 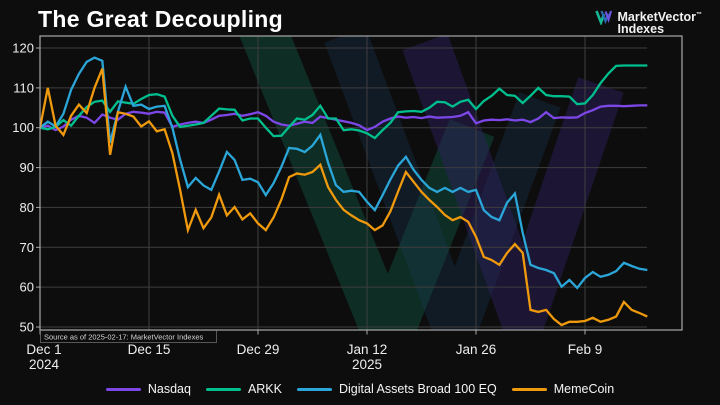 What do you see at coordinates (243, 389) in the screenshot?
I see `legend-item-arkk: ARKK` at bounding box center [243, 389].